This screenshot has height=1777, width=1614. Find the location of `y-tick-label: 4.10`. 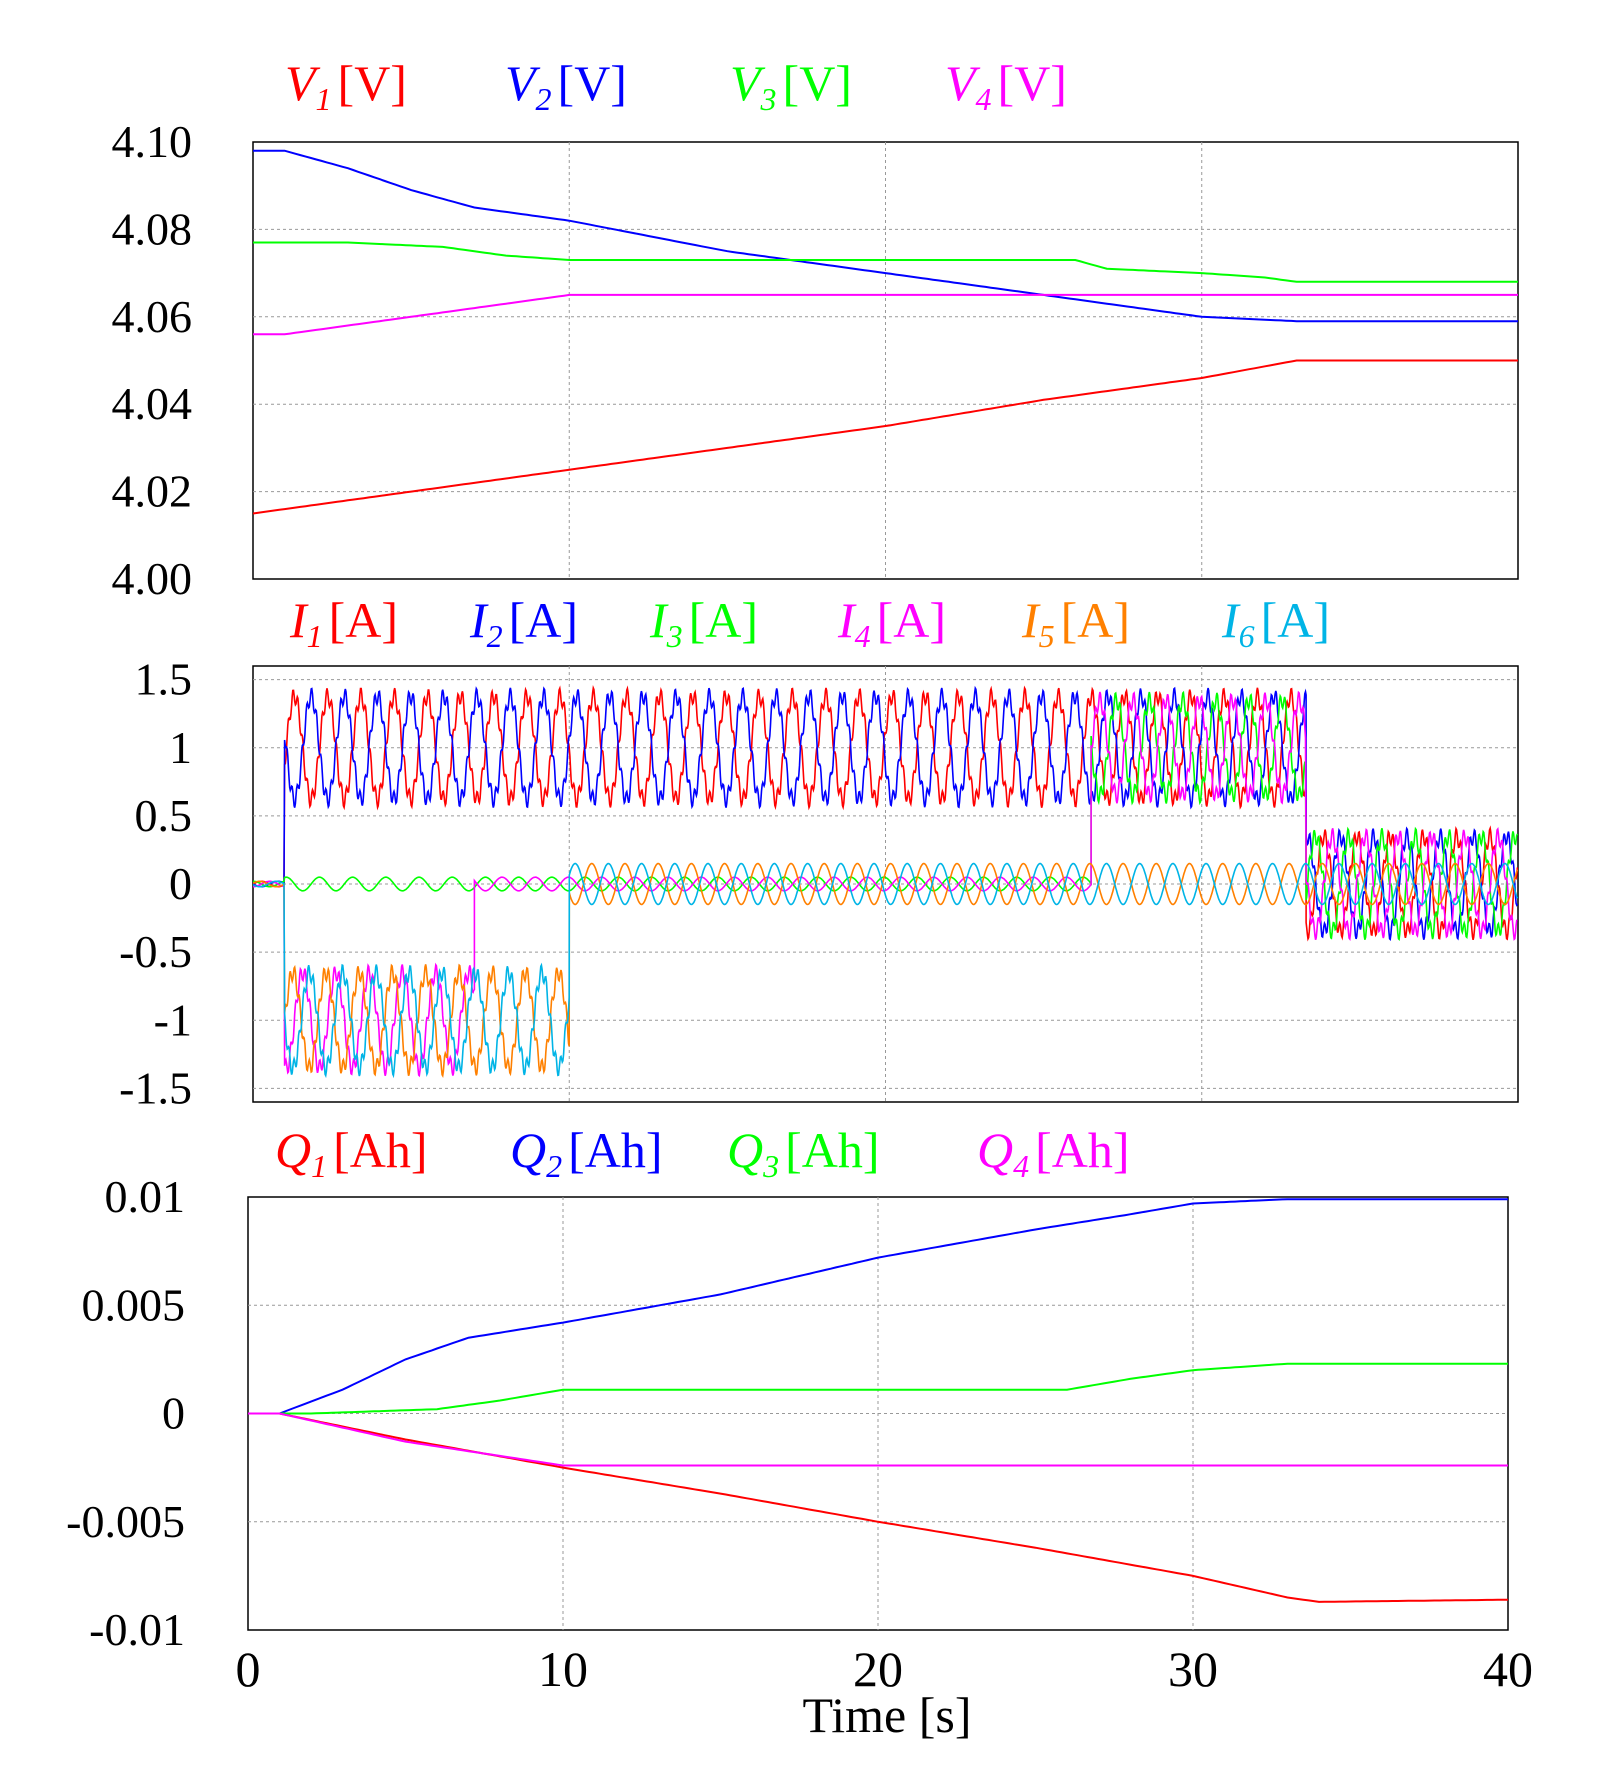

y-tick-label: 4.10 is located at coordinates (152, 141).